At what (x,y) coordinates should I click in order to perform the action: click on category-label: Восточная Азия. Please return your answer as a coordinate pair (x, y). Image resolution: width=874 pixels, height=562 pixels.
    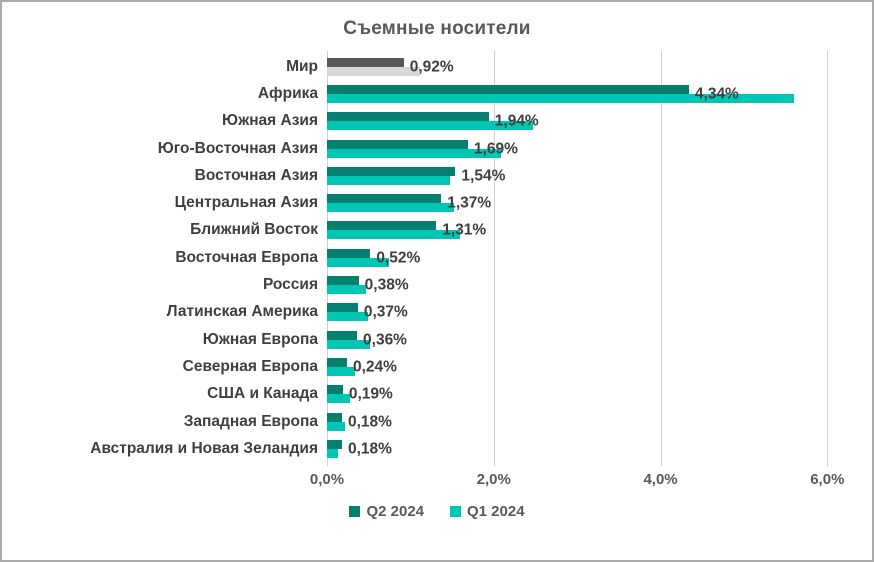
    Looking at the image, I should click on (256, 175).